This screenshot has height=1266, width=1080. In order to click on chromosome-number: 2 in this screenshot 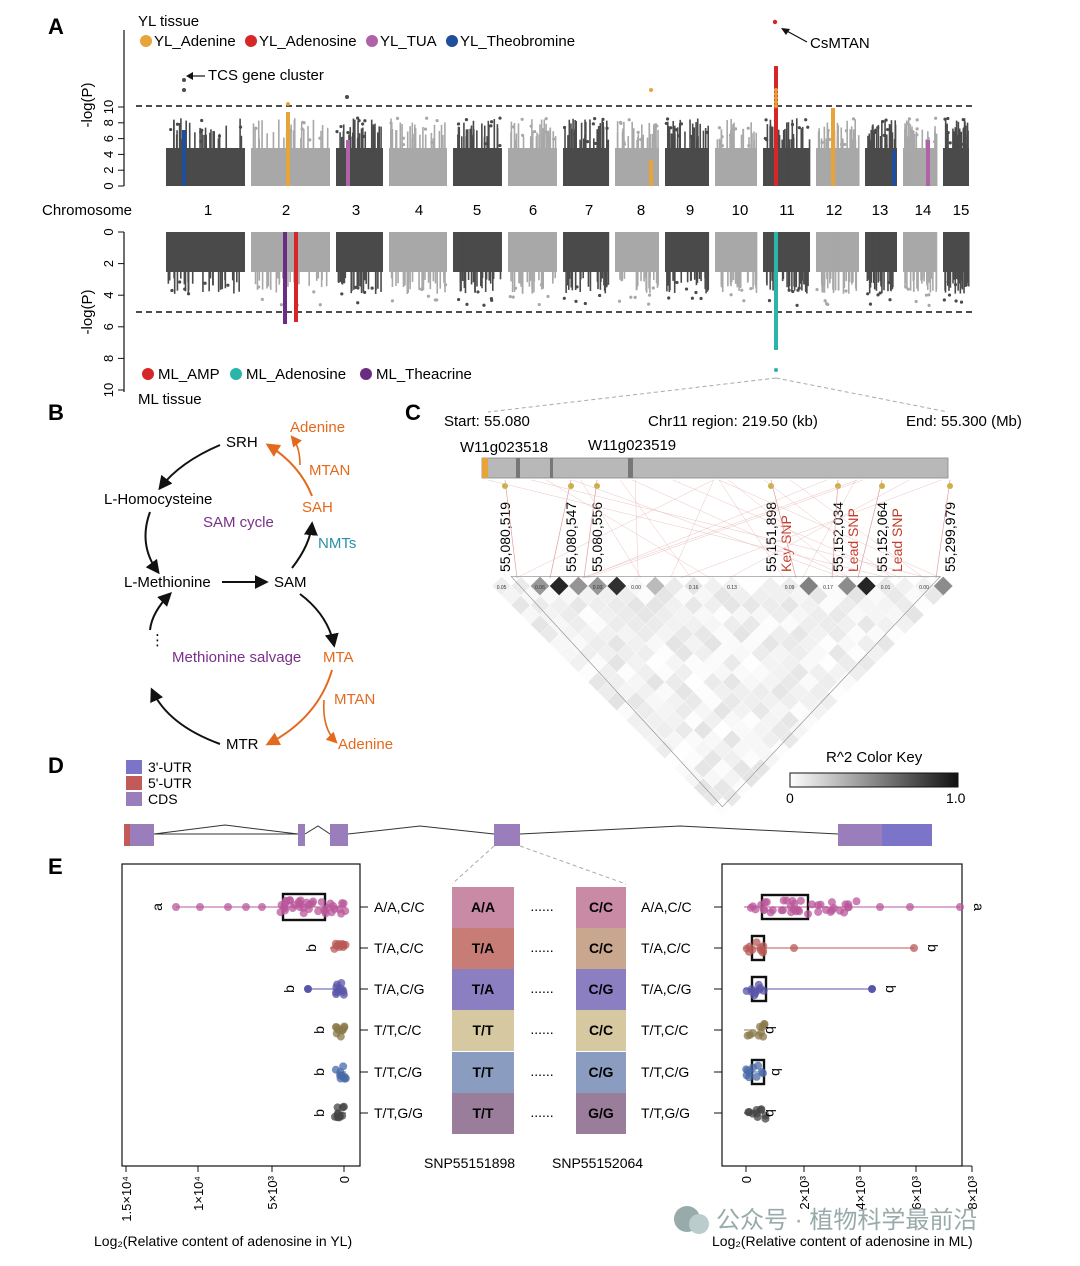, I will do `click(286, 210)`.